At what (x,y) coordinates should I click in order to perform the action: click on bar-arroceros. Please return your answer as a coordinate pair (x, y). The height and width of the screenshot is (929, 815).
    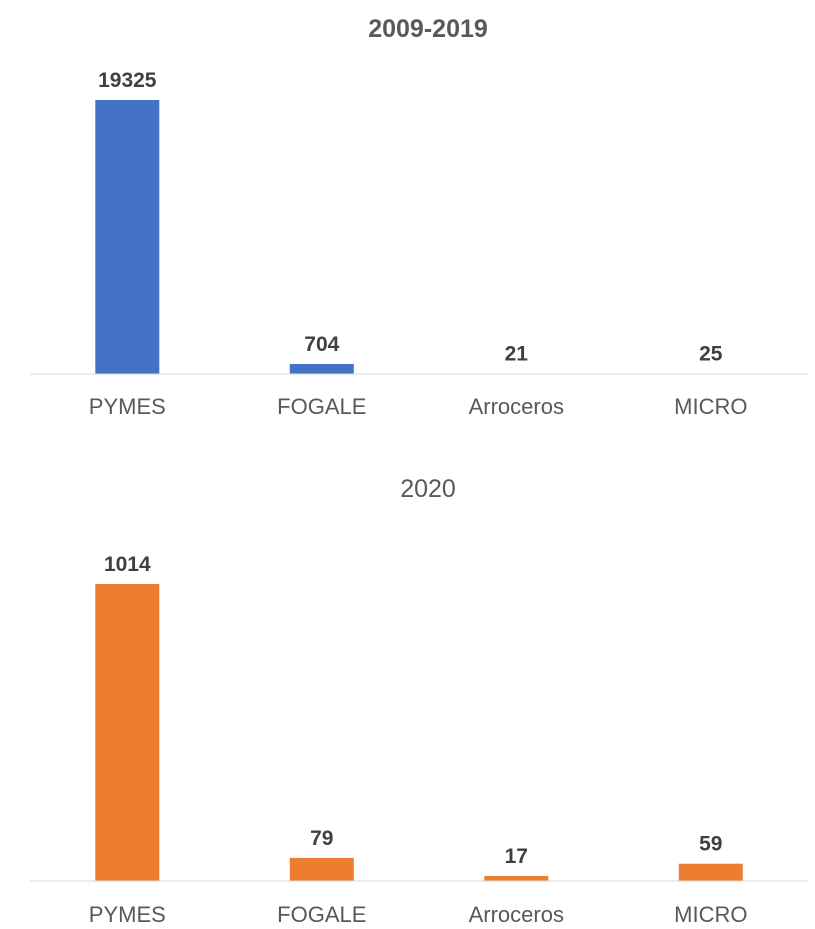
    Looking at the image, I should click on (516, 878).